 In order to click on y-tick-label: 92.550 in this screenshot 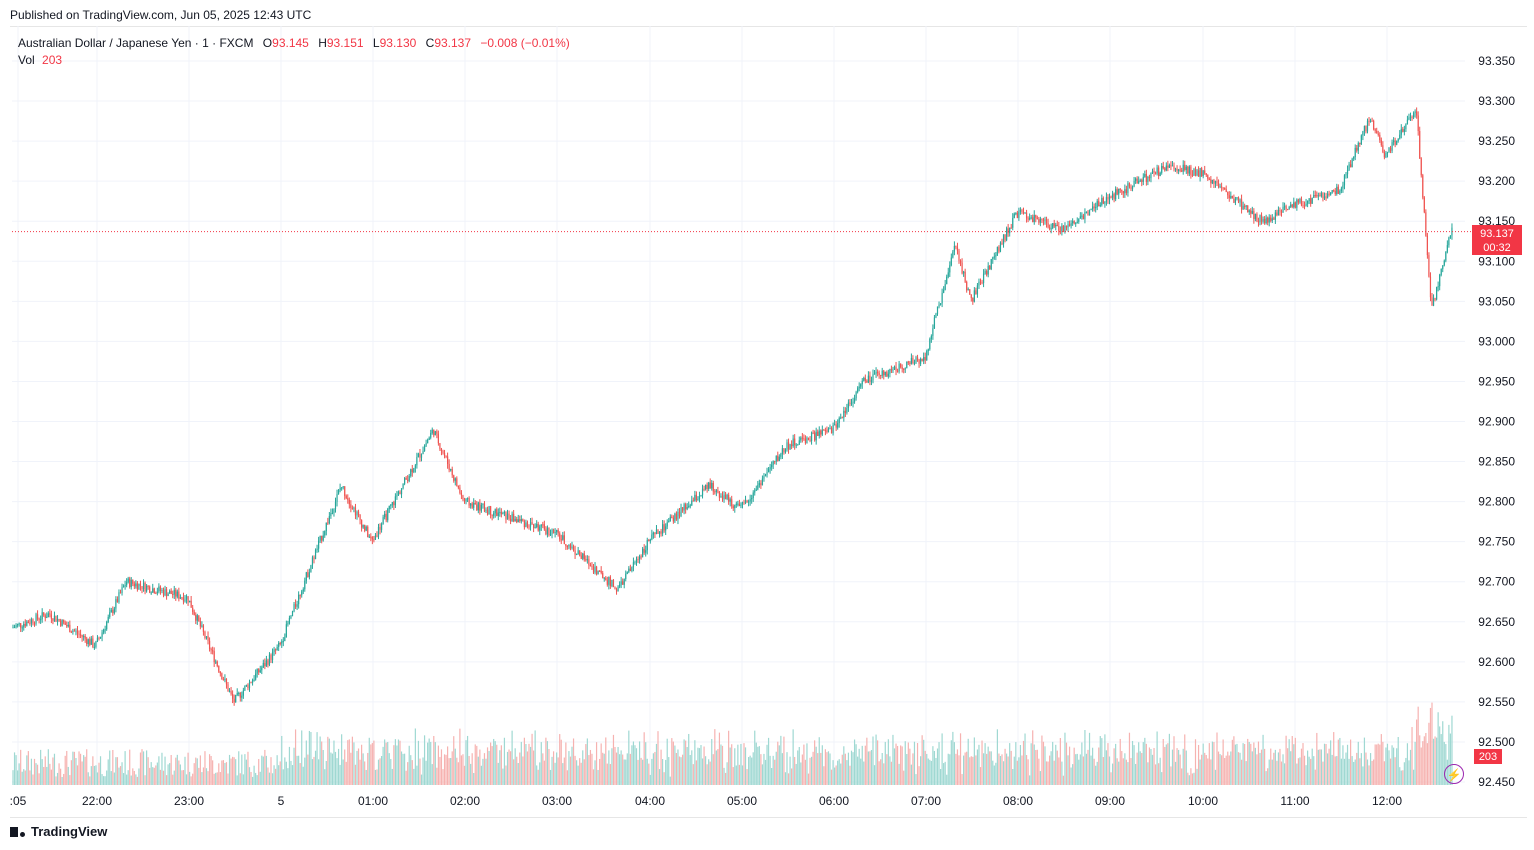, I will do `click(1496, 702)`.